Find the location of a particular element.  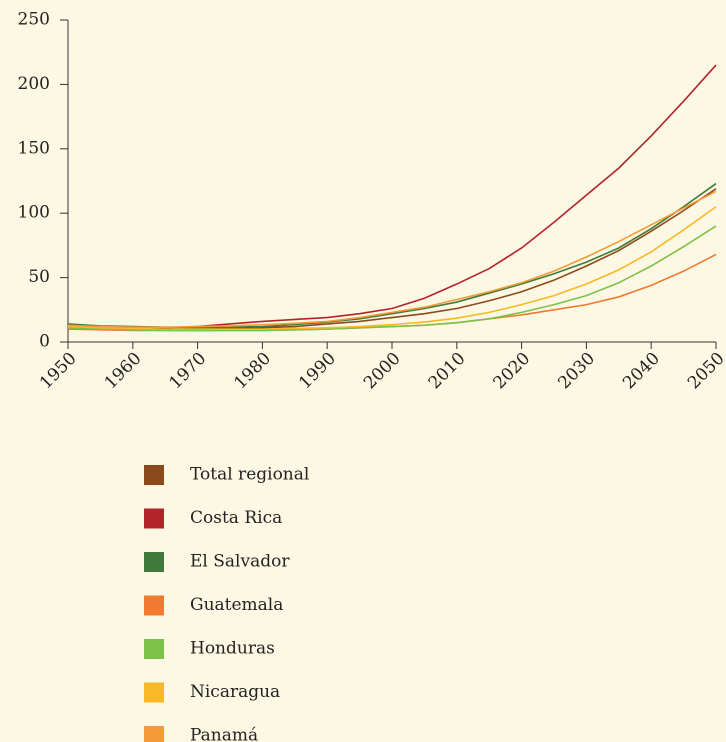

y-tick-label: 250 is located at coordinates (34, 20).